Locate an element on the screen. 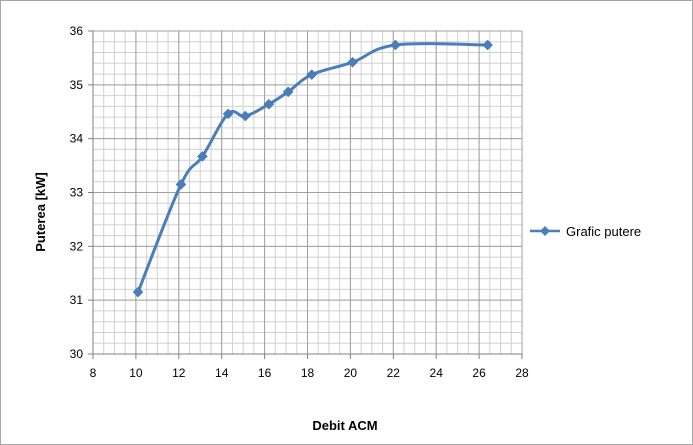  x-tick-label: 18 is located at coordinates (308, 373).